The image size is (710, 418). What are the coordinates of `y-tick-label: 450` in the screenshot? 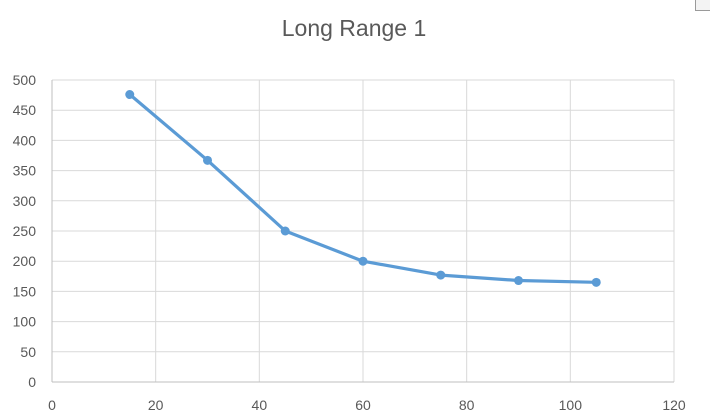 It's located at (25, 110).